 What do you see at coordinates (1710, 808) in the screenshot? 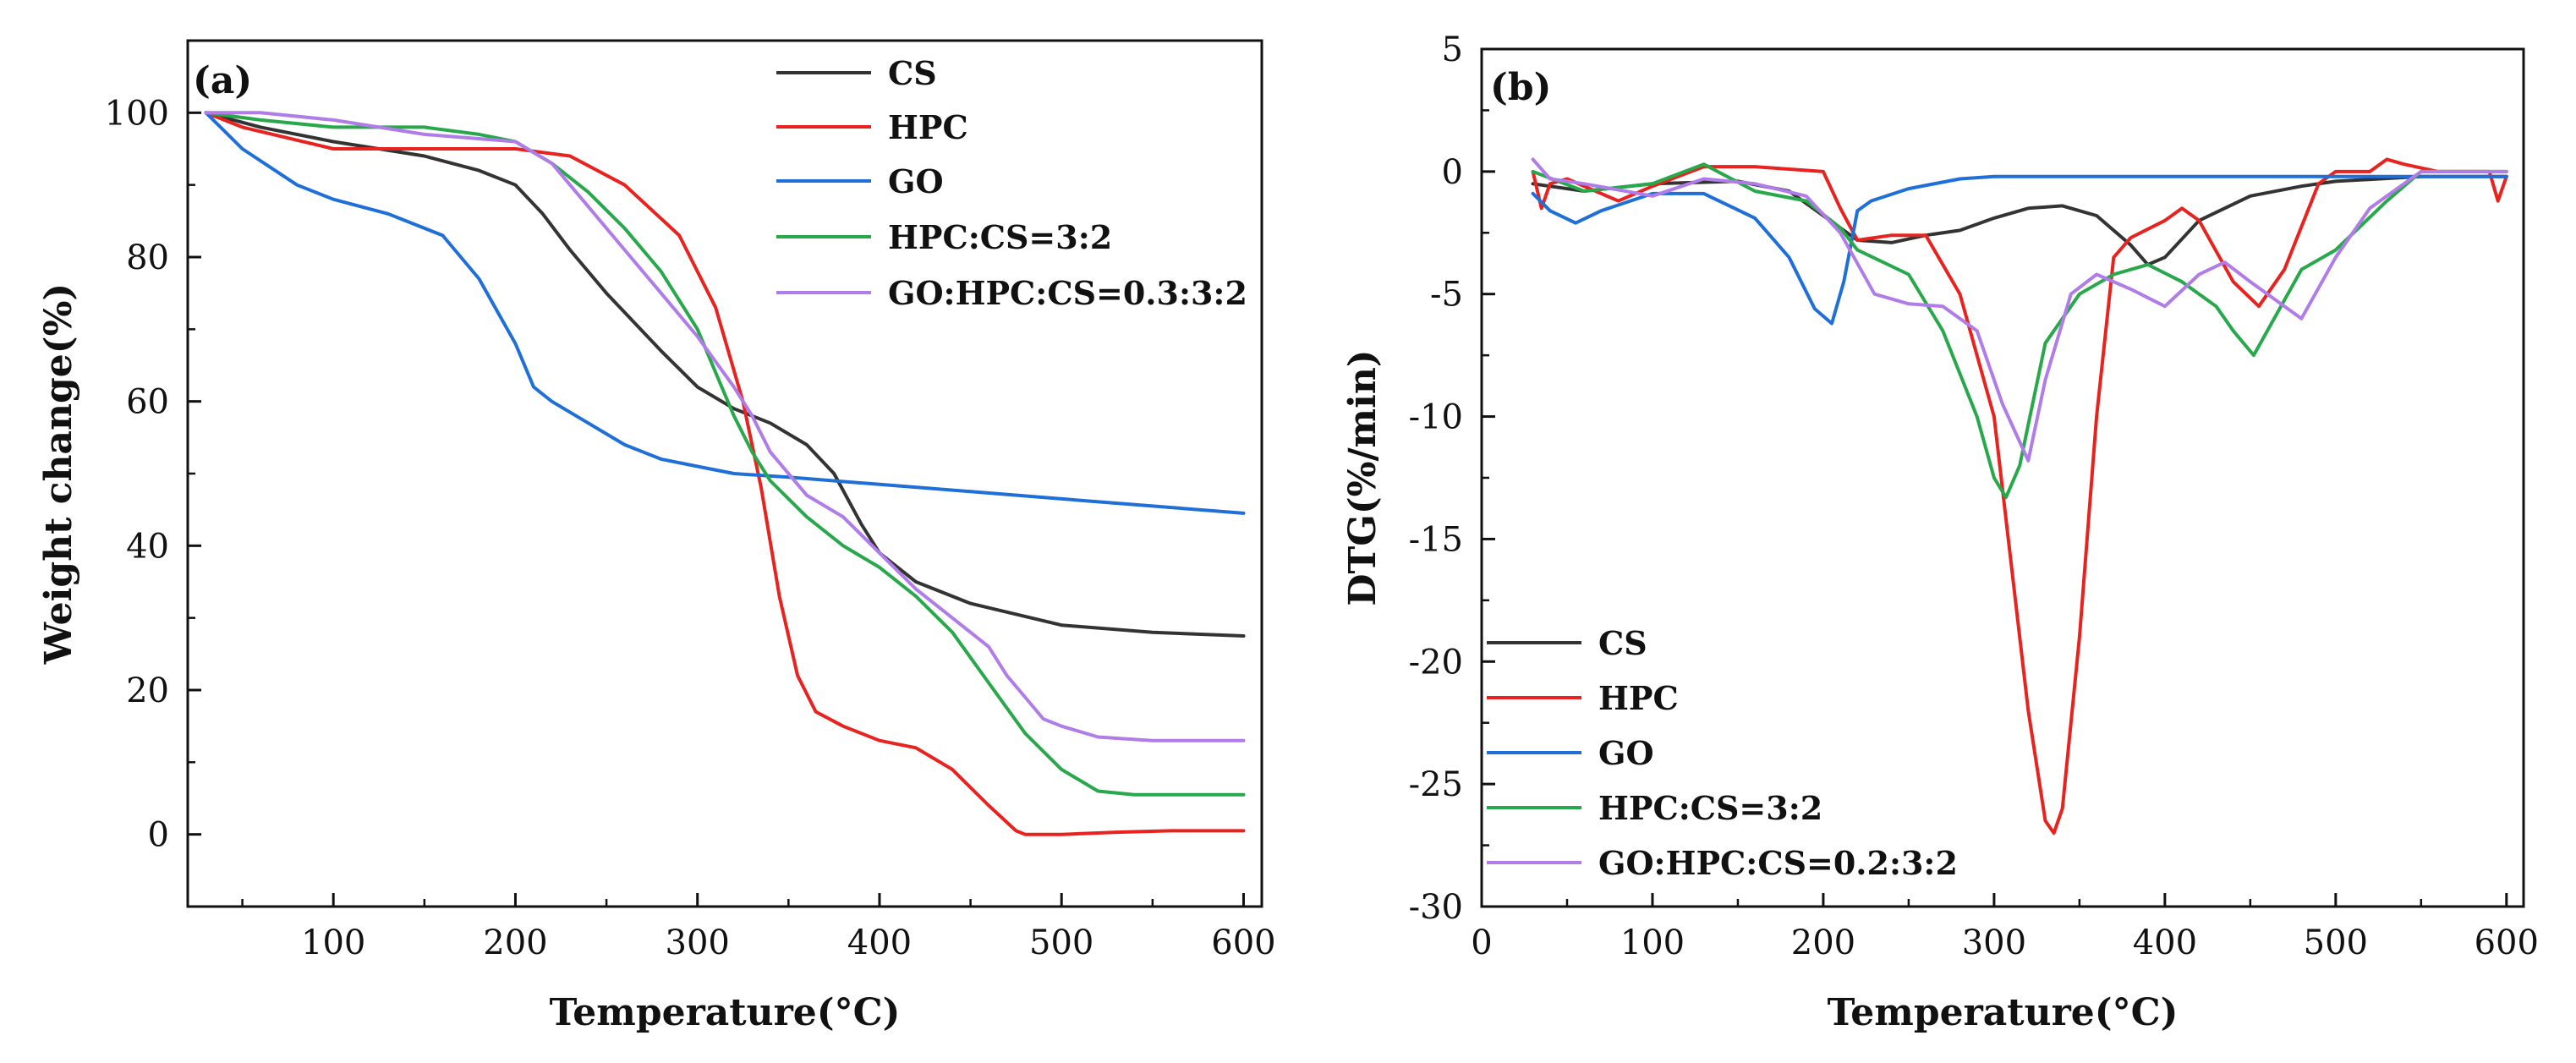
I see `legend-b-label-hpc-cs: HPC:CS=3:2` at bounding box center [1710, 808].